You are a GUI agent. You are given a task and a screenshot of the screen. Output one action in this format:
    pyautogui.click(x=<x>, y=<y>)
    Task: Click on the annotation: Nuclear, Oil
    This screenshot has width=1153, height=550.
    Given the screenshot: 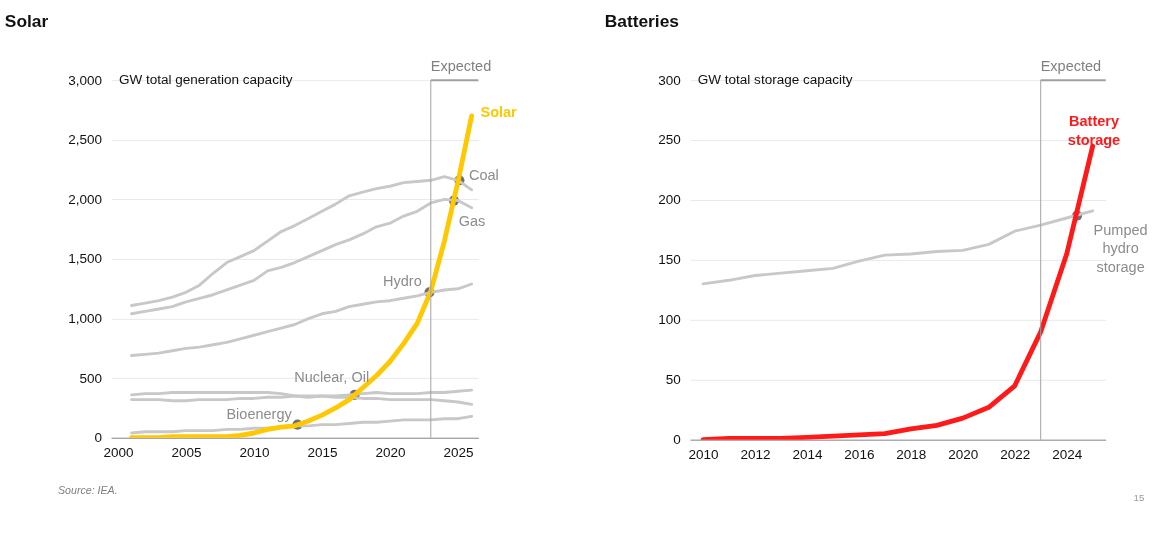 What is the action you would take?
    pyautogui.click(x=332, y=377)
    